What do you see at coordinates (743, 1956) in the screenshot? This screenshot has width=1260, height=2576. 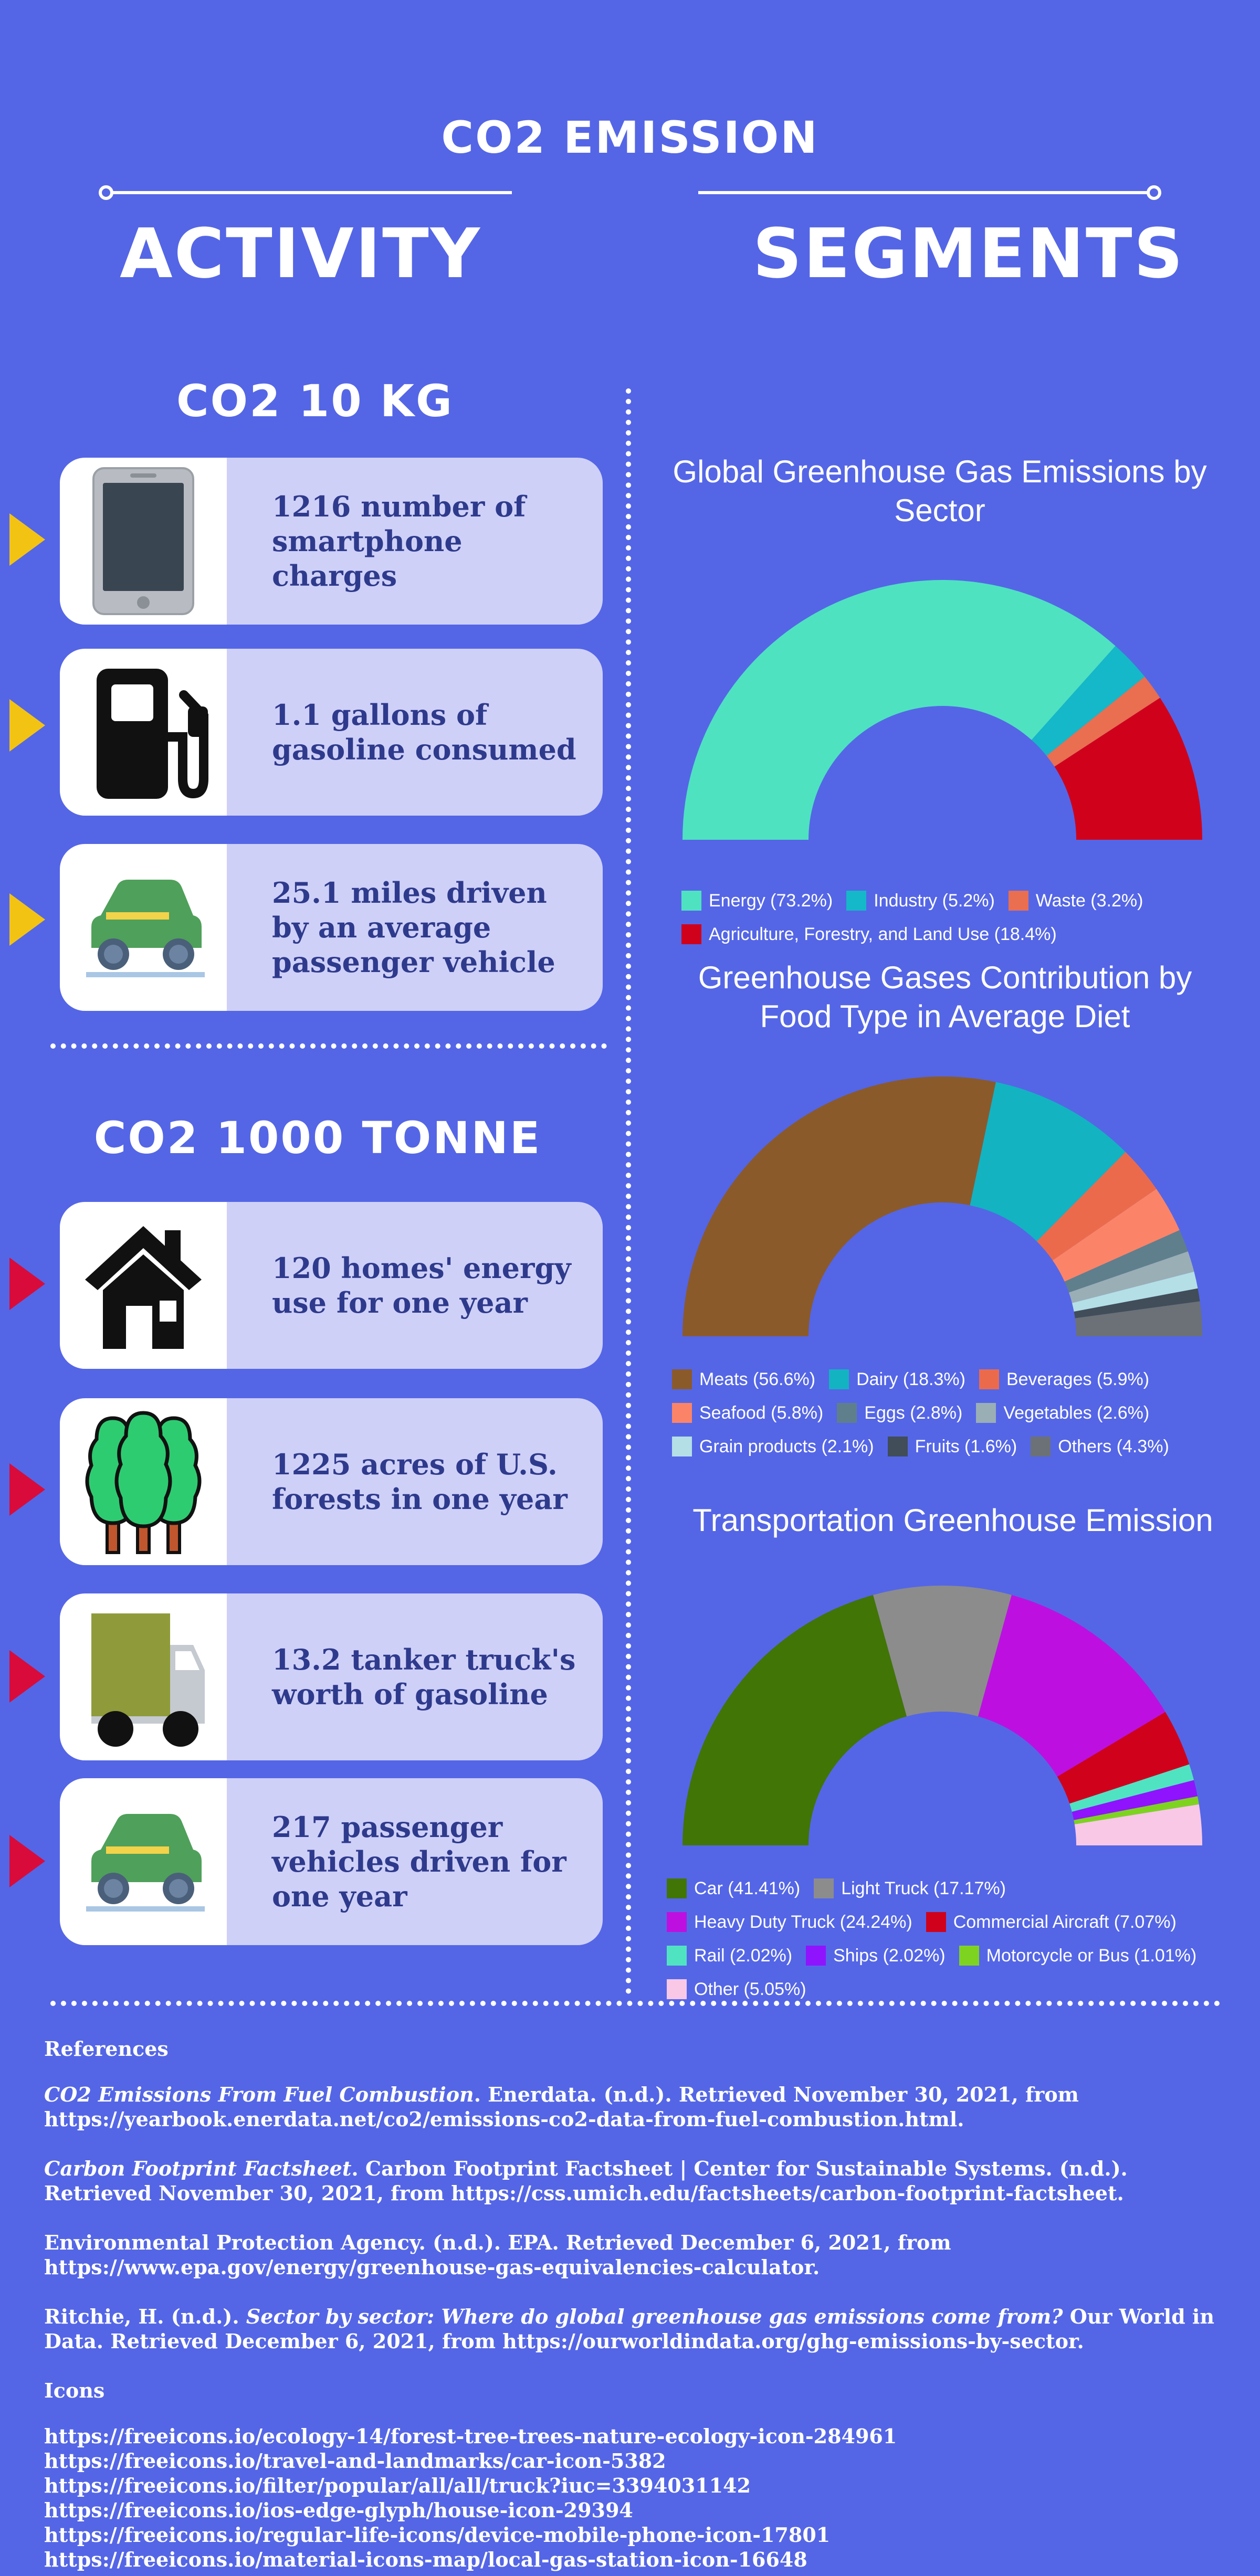 I see `legend-label: Rail (2.02%)` at bounding box center [743, 1956].